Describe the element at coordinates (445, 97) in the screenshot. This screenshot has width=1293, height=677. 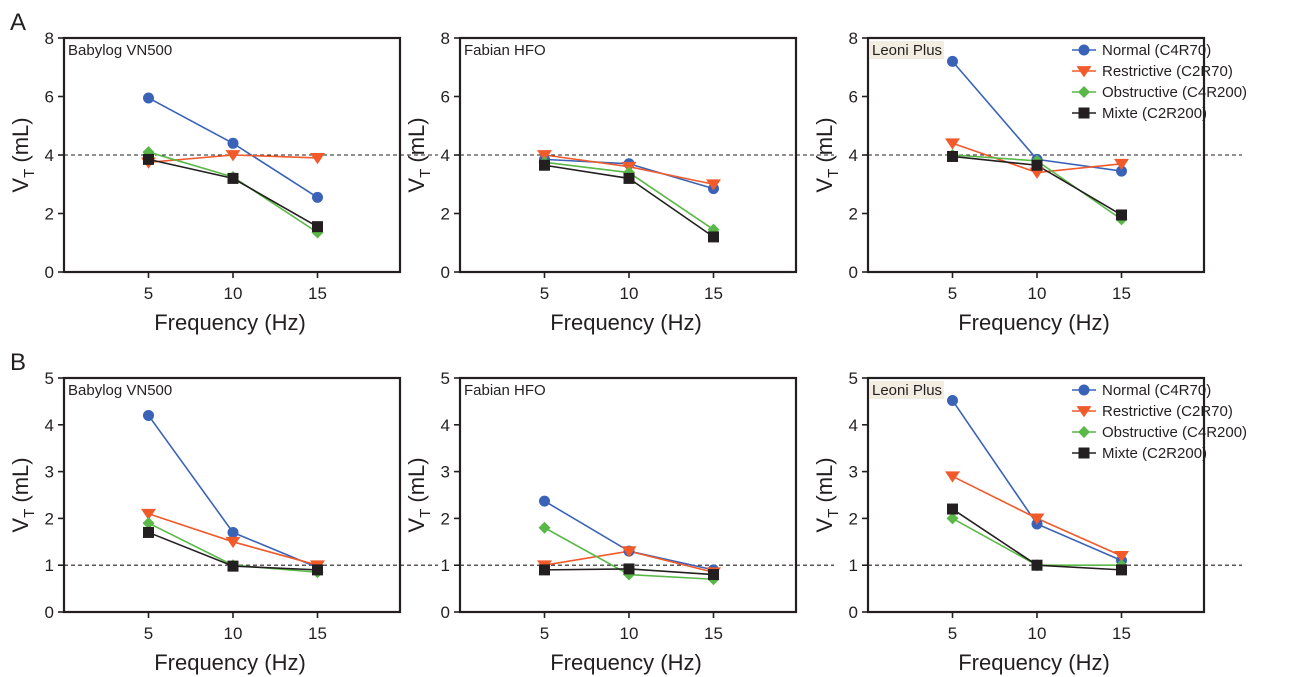
I see `y-tick-label: 6` at that location.